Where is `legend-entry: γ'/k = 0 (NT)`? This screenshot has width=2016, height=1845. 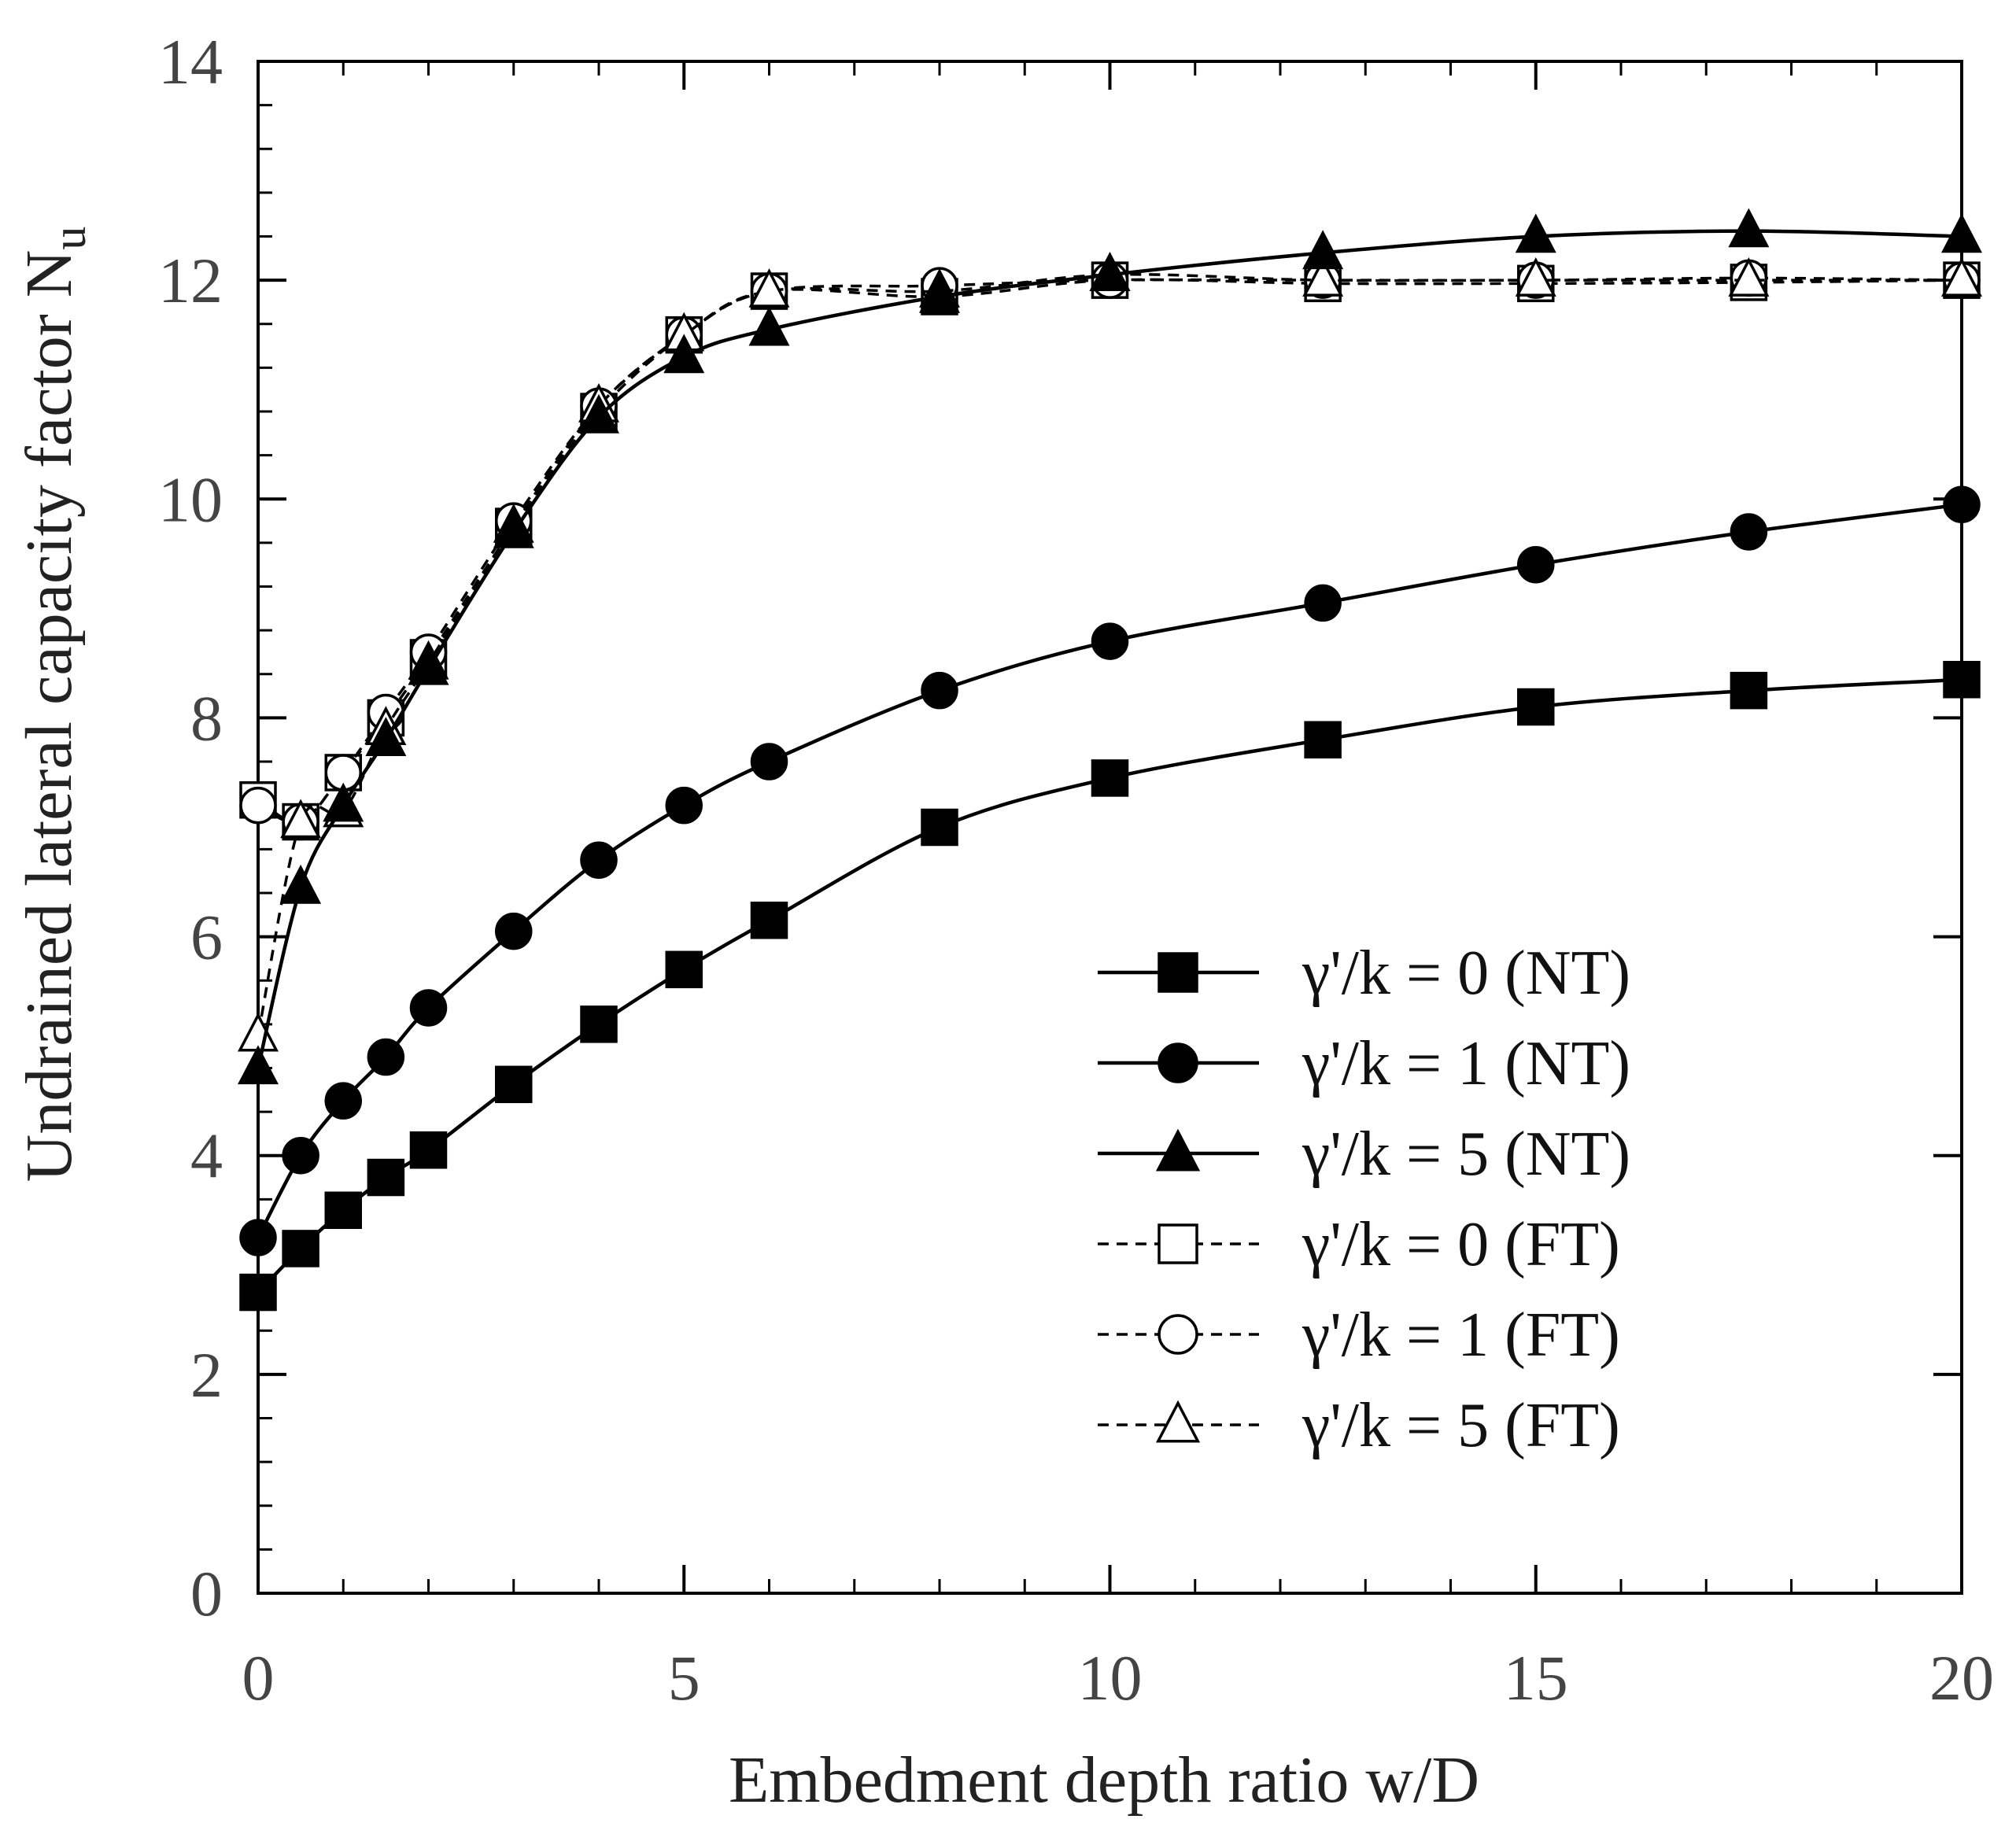
legend-entry: γ'/k = 0 (NT) is located at coordinates (1364, 973).